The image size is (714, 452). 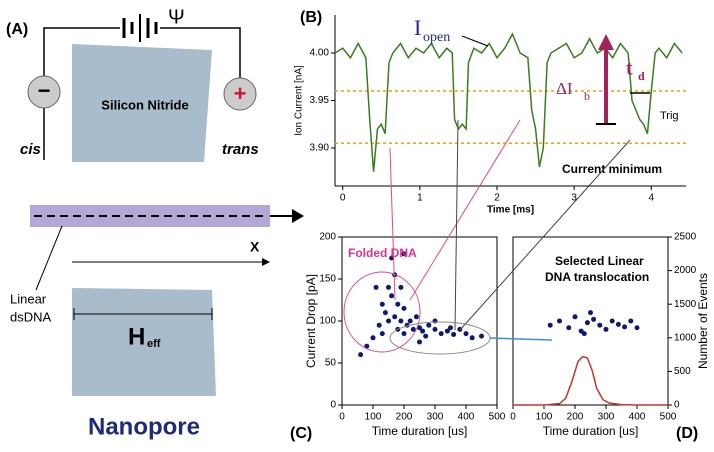 I want to click on y2-tick-label: 2000, so click(x=685, y=270).